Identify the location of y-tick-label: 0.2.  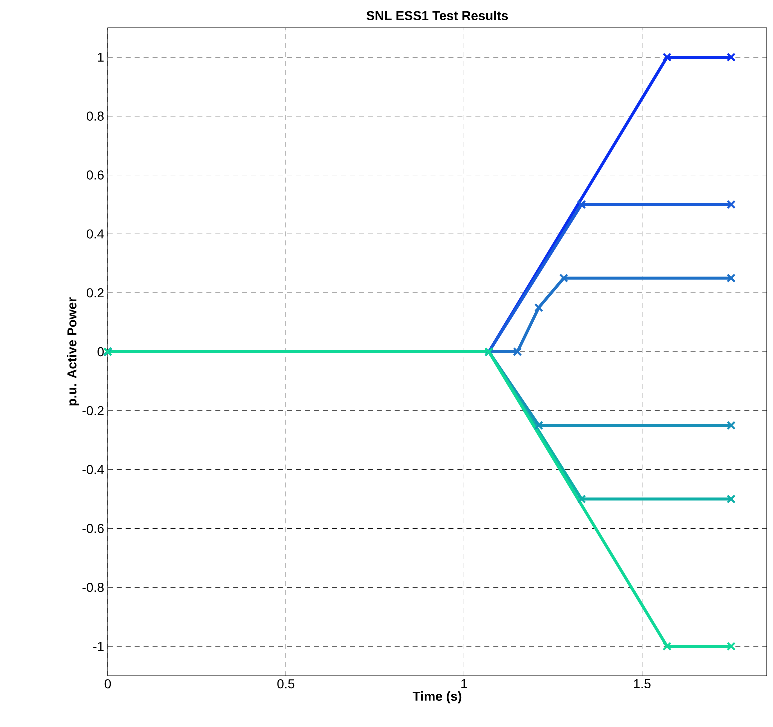
(95, 293).